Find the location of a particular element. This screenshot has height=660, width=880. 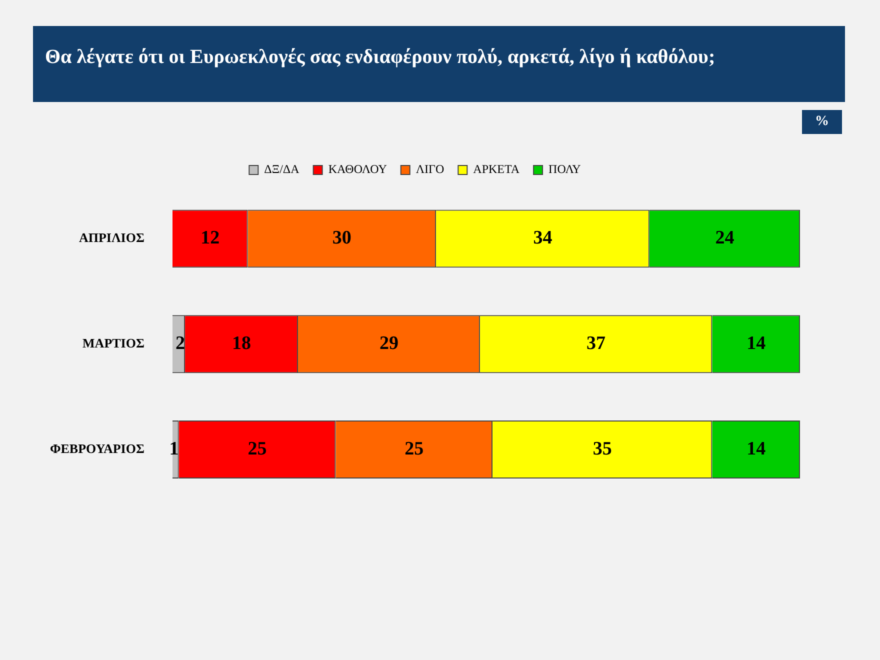

legend-label: ΠΟΛΥ is located at coordinates (565, 169).